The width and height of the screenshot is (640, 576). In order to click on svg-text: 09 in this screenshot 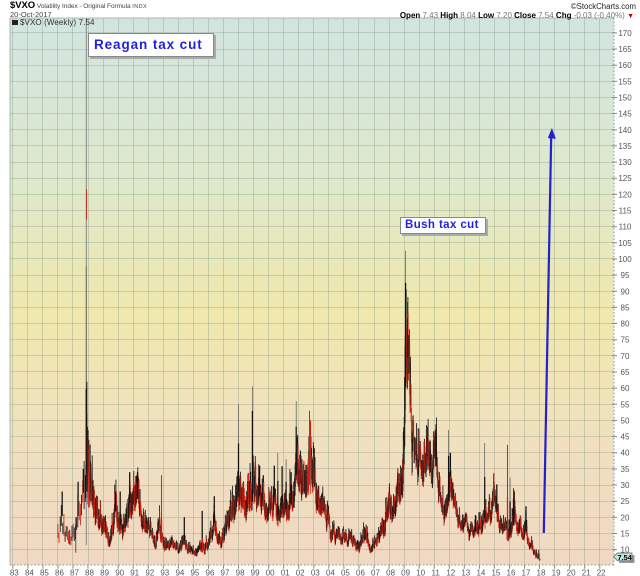, I will do `click(405, 572)`.